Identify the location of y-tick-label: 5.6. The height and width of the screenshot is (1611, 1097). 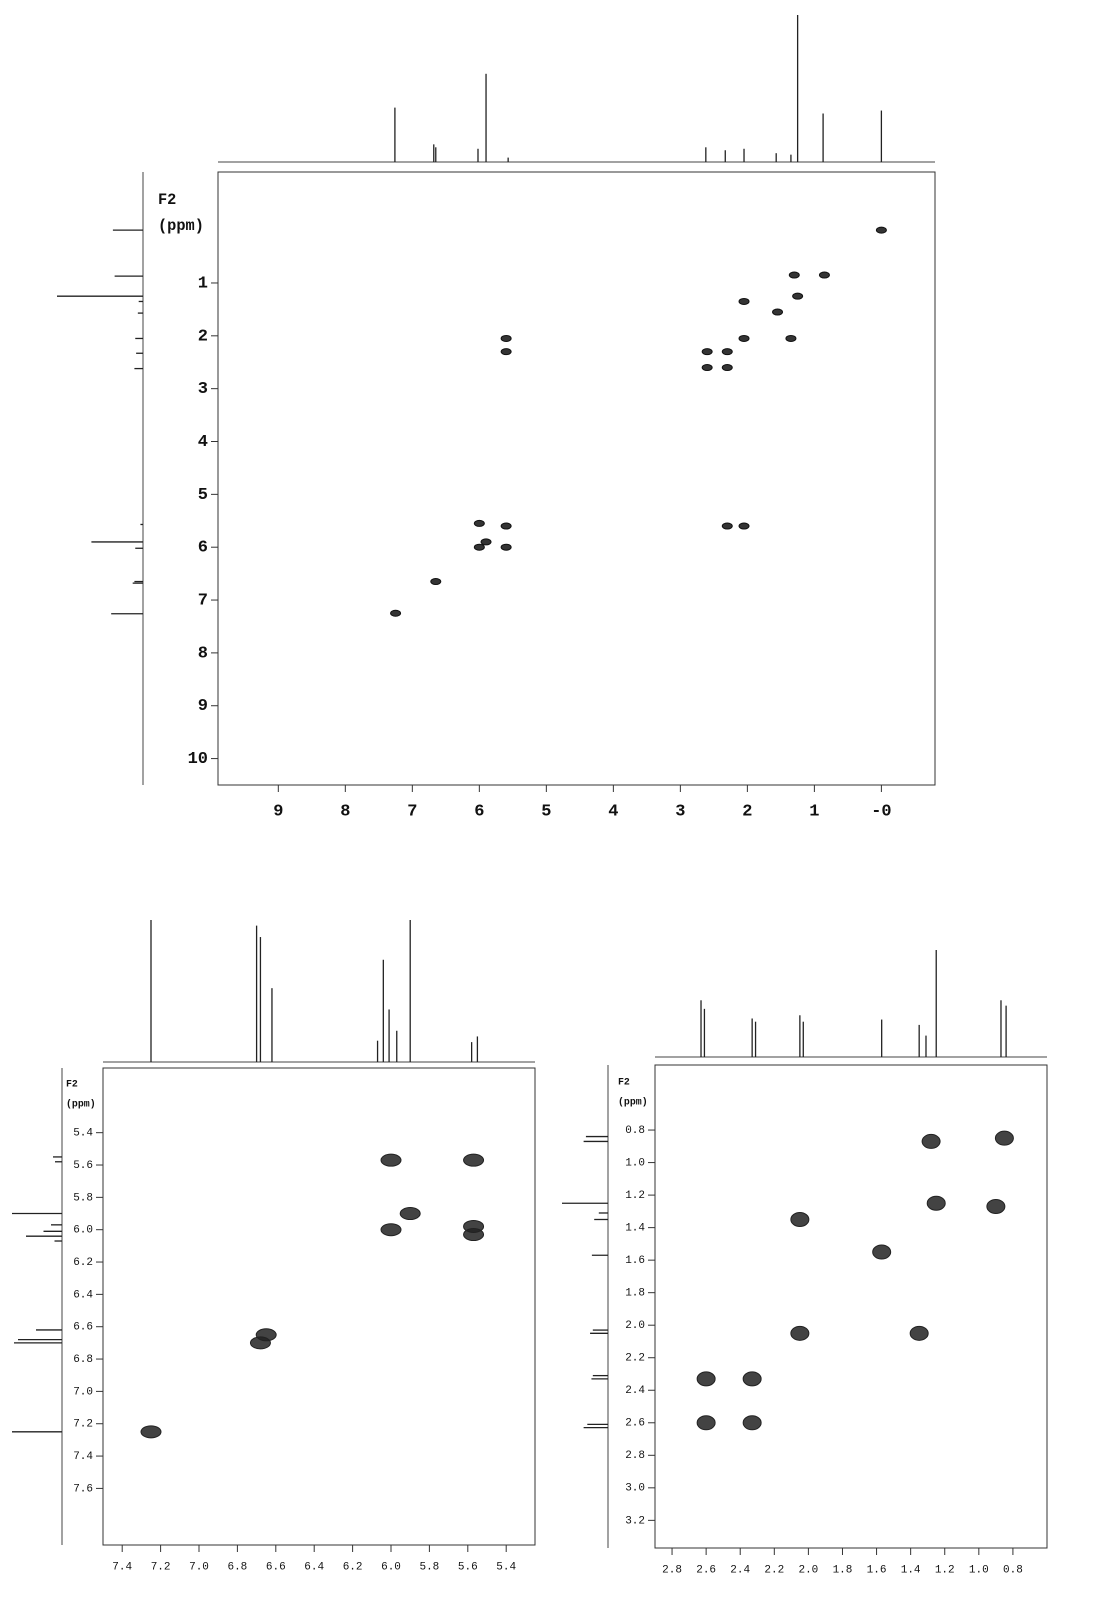
(83, 1166).